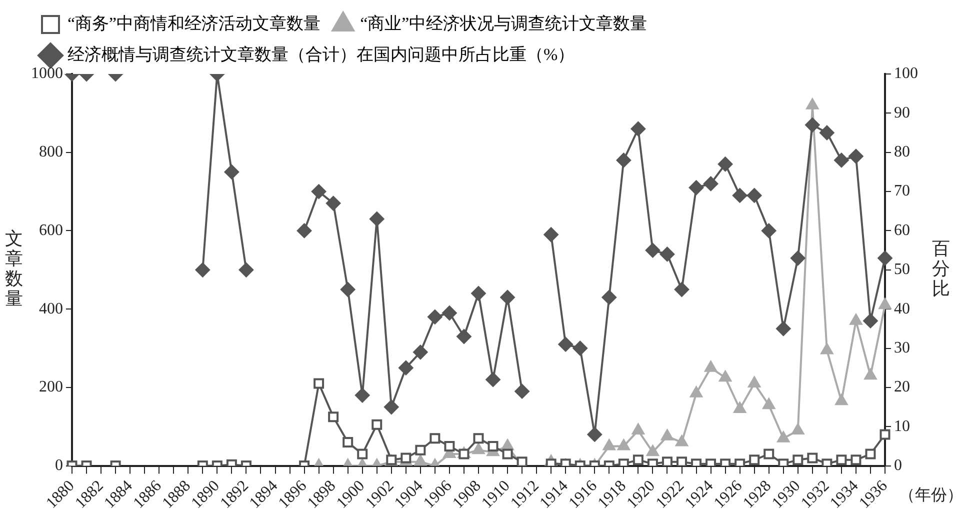 This screenshot has width=971, height=516. Describe the element at coordinates (902, 426) in the screenshot. I see `y2-tick-label: 10` at that location.